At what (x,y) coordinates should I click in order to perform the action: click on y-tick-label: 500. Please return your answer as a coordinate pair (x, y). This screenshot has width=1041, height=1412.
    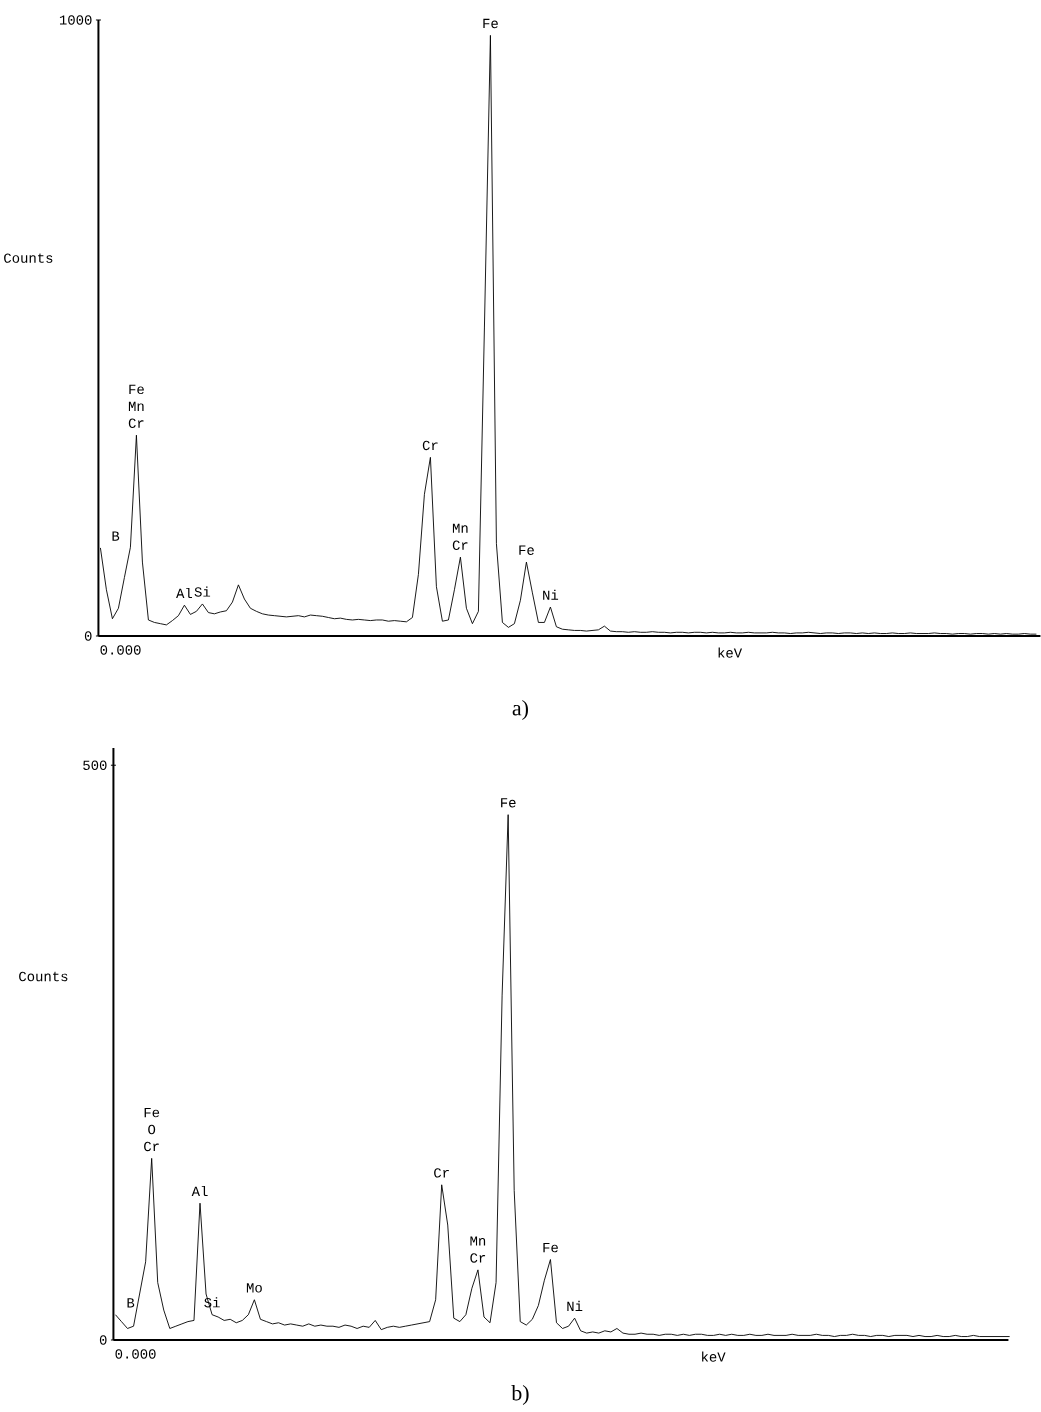
    Looking at the image, I should click on (94, 765).